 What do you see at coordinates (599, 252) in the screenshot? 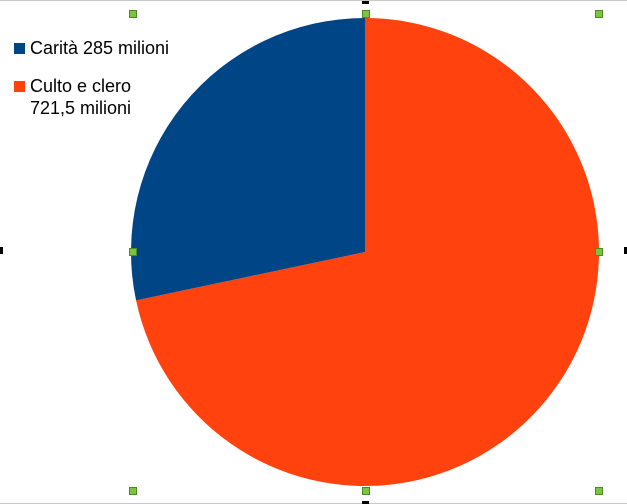
I see `selection-handle-middle-right` at bounding box center [599, 252].